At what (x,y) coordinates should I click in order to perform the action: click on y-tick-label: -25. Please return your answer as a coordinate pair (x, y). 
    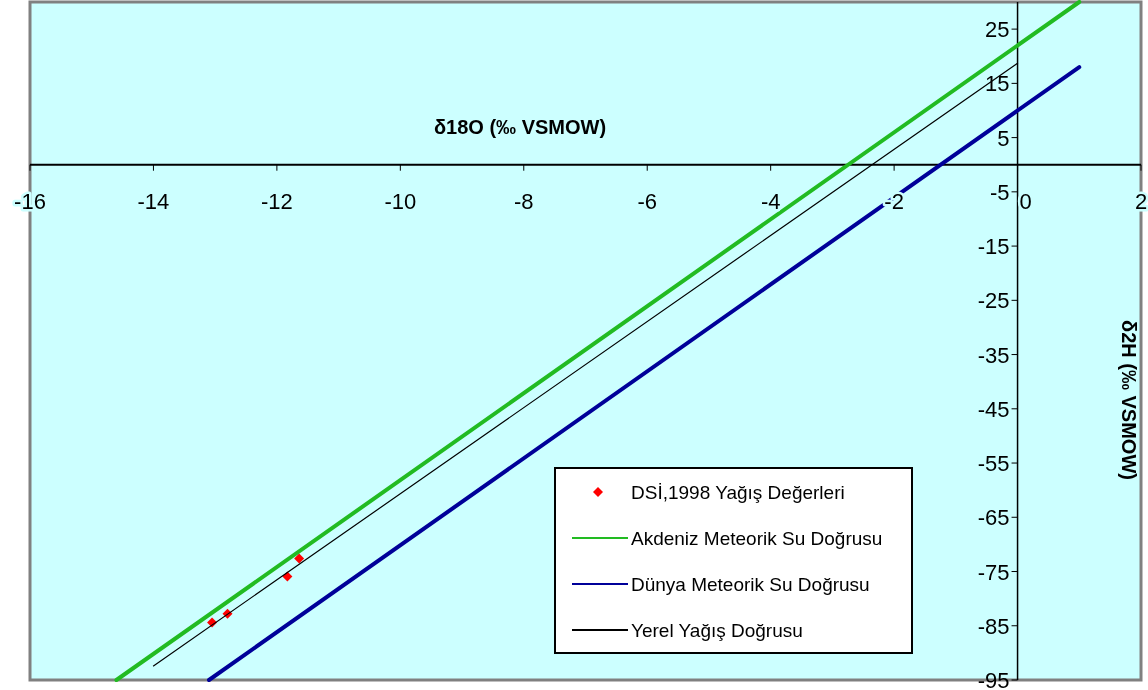
    Looking at the image, I should click on (993, 301).